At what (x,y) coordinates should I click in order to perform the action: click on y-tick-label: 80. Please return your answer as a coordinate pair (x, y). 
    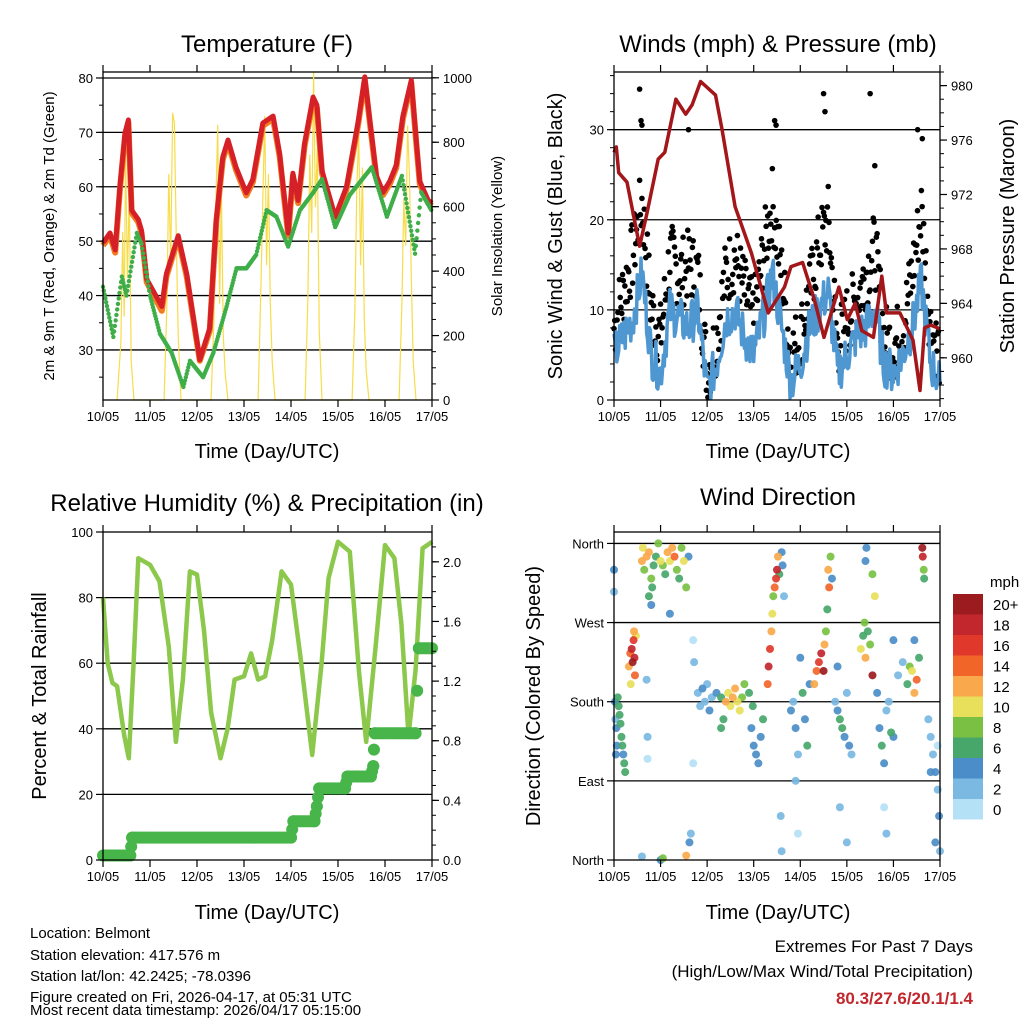
    Looking at the image, I should click on (86, 598).